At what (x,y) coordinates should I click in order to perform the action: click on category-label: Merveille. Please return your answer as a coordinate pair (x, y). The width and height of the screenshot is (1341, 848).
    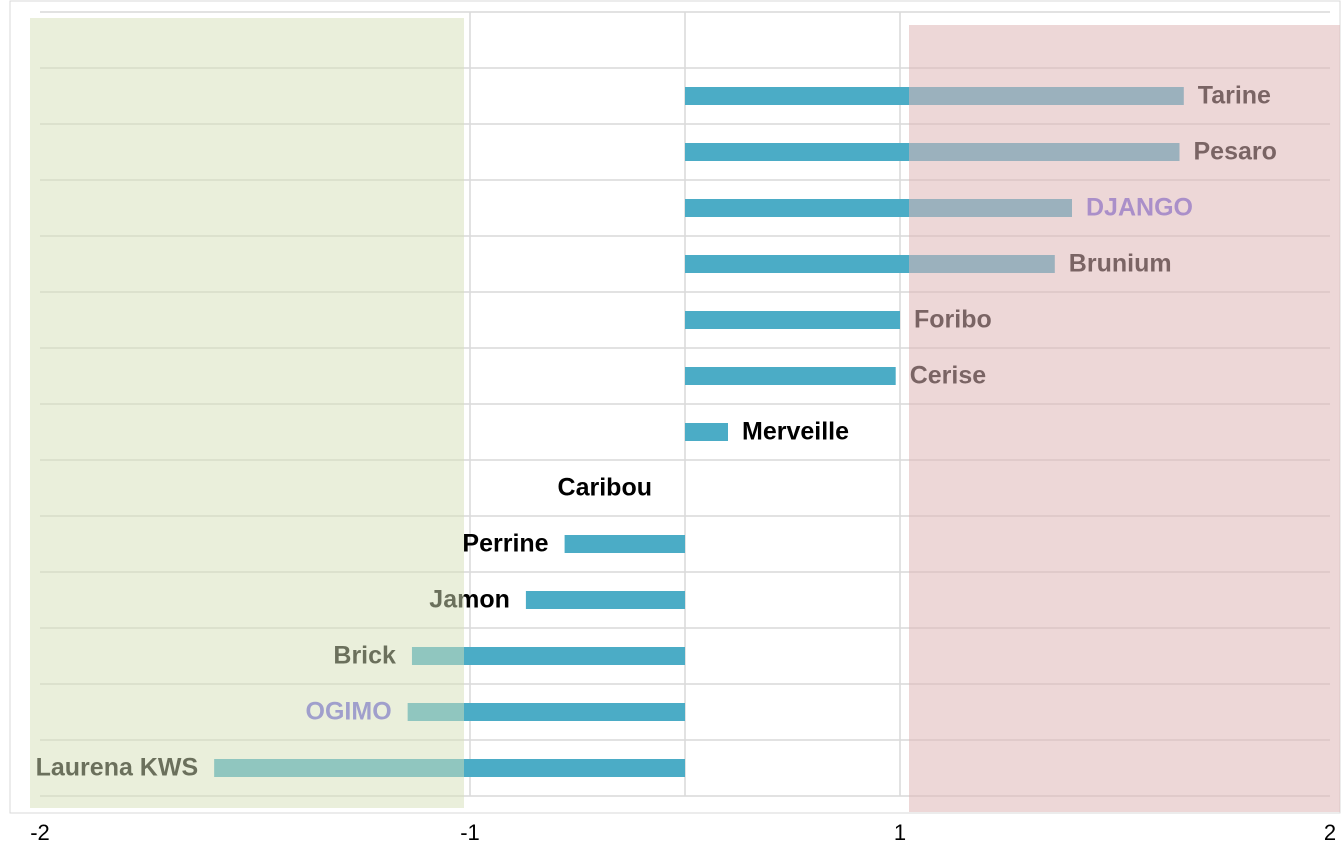
    Looking at the image, I should click on (795, 432).